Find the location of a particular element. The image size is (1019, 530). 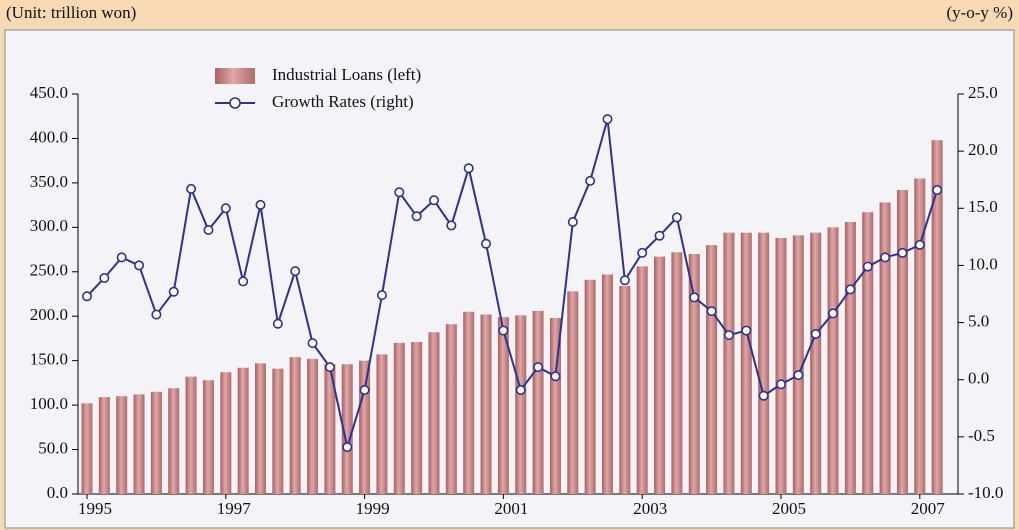

y2-tick-label: 10.0 is located at coordinates (983, 263).